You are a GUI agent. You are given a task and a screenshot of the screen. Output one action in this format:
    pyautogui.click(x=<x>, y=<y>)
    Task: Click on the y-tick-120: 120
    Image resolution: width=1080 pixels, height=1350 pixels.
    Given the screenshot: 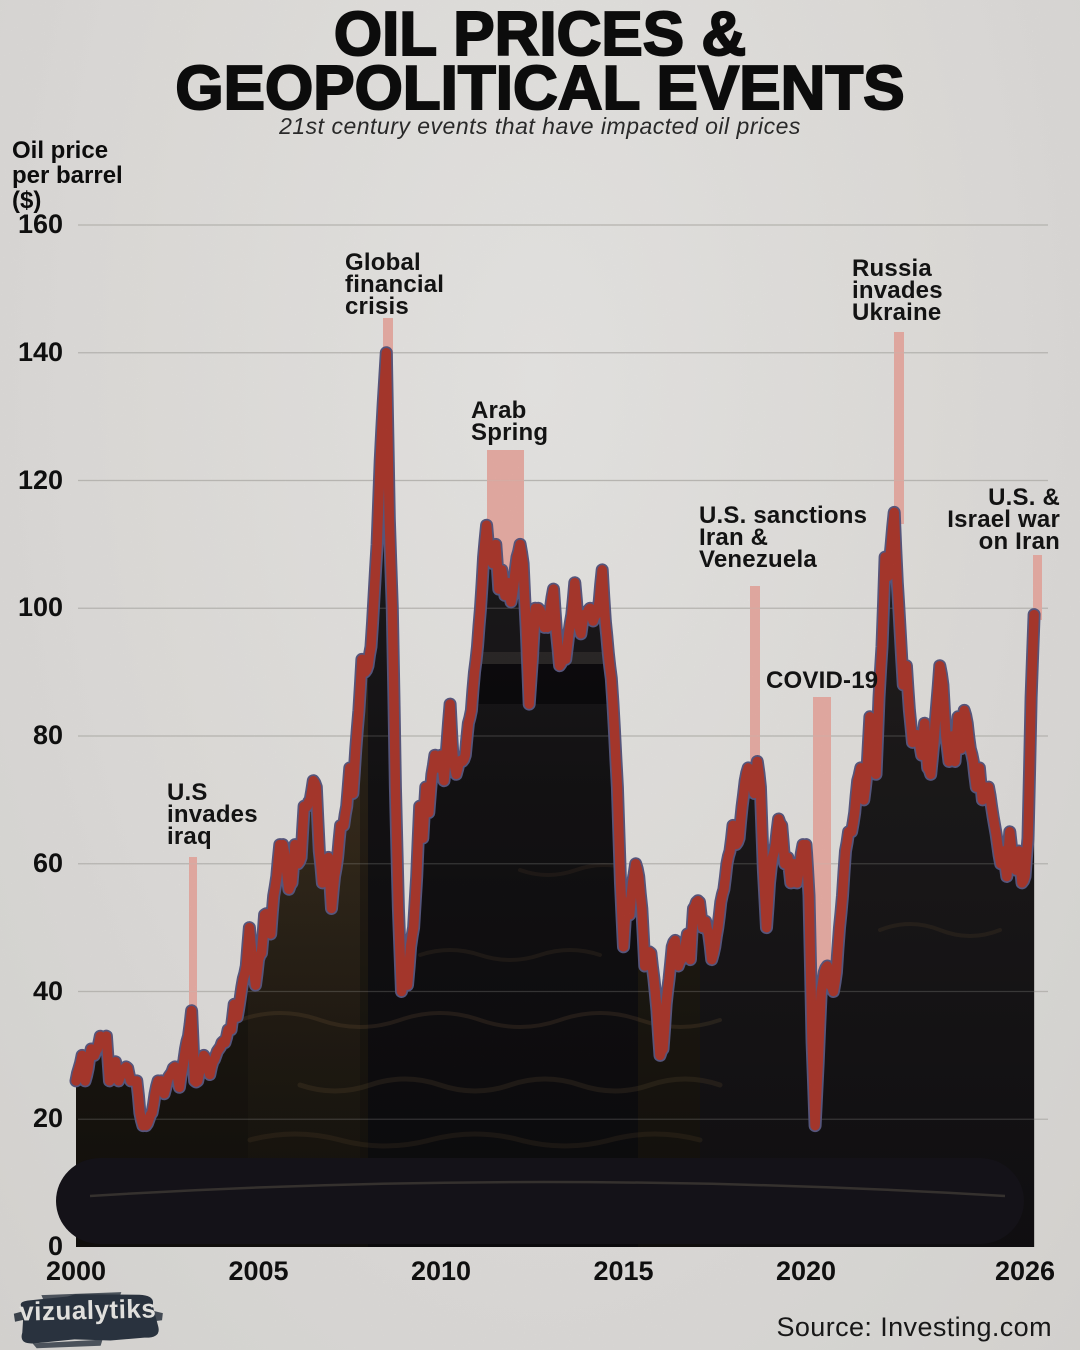 What is the action you would take?
    pyautogui.click(x=40, y=479)
    